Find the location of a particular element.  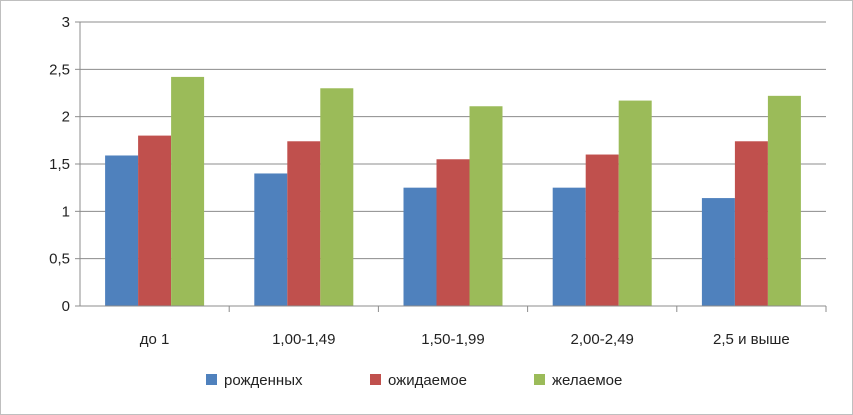

legend-label: ожидаемое is located at coordinates (427, 380).